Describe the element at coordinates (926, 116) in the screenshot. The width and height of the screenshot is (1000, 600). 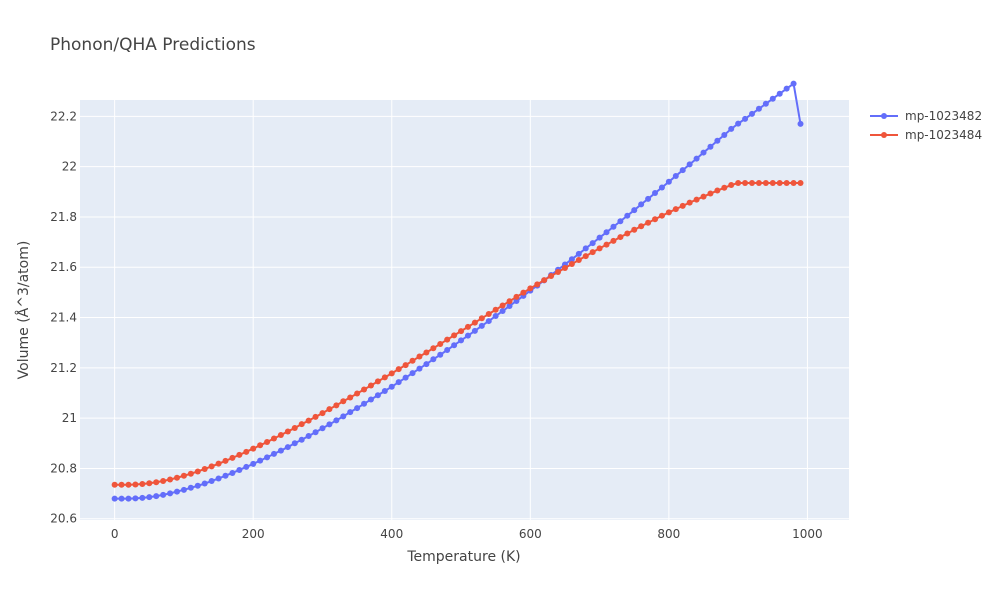
I see `legend-item-mp-1023482: mp-1023482` at that location.